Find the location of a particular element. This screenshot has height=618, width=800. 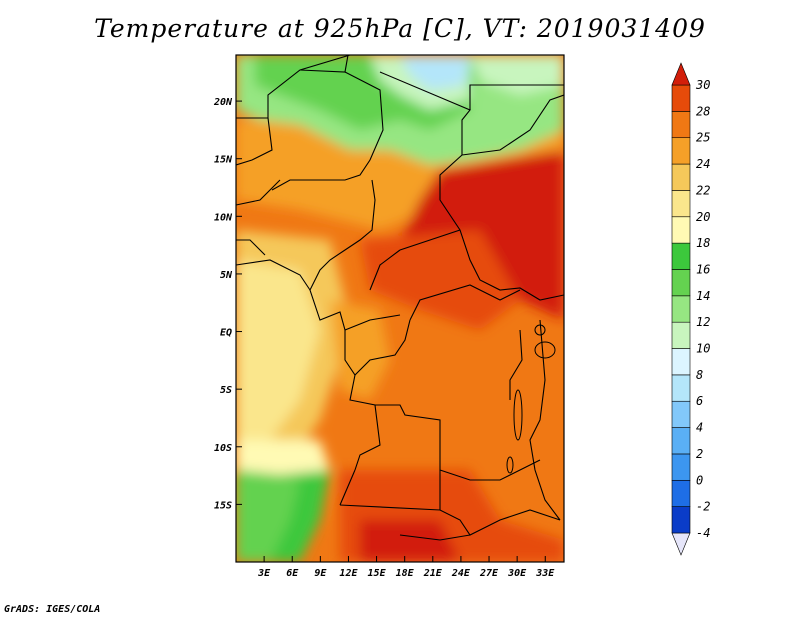

colorbar-label: -2 is located at coordinates (703, 507).